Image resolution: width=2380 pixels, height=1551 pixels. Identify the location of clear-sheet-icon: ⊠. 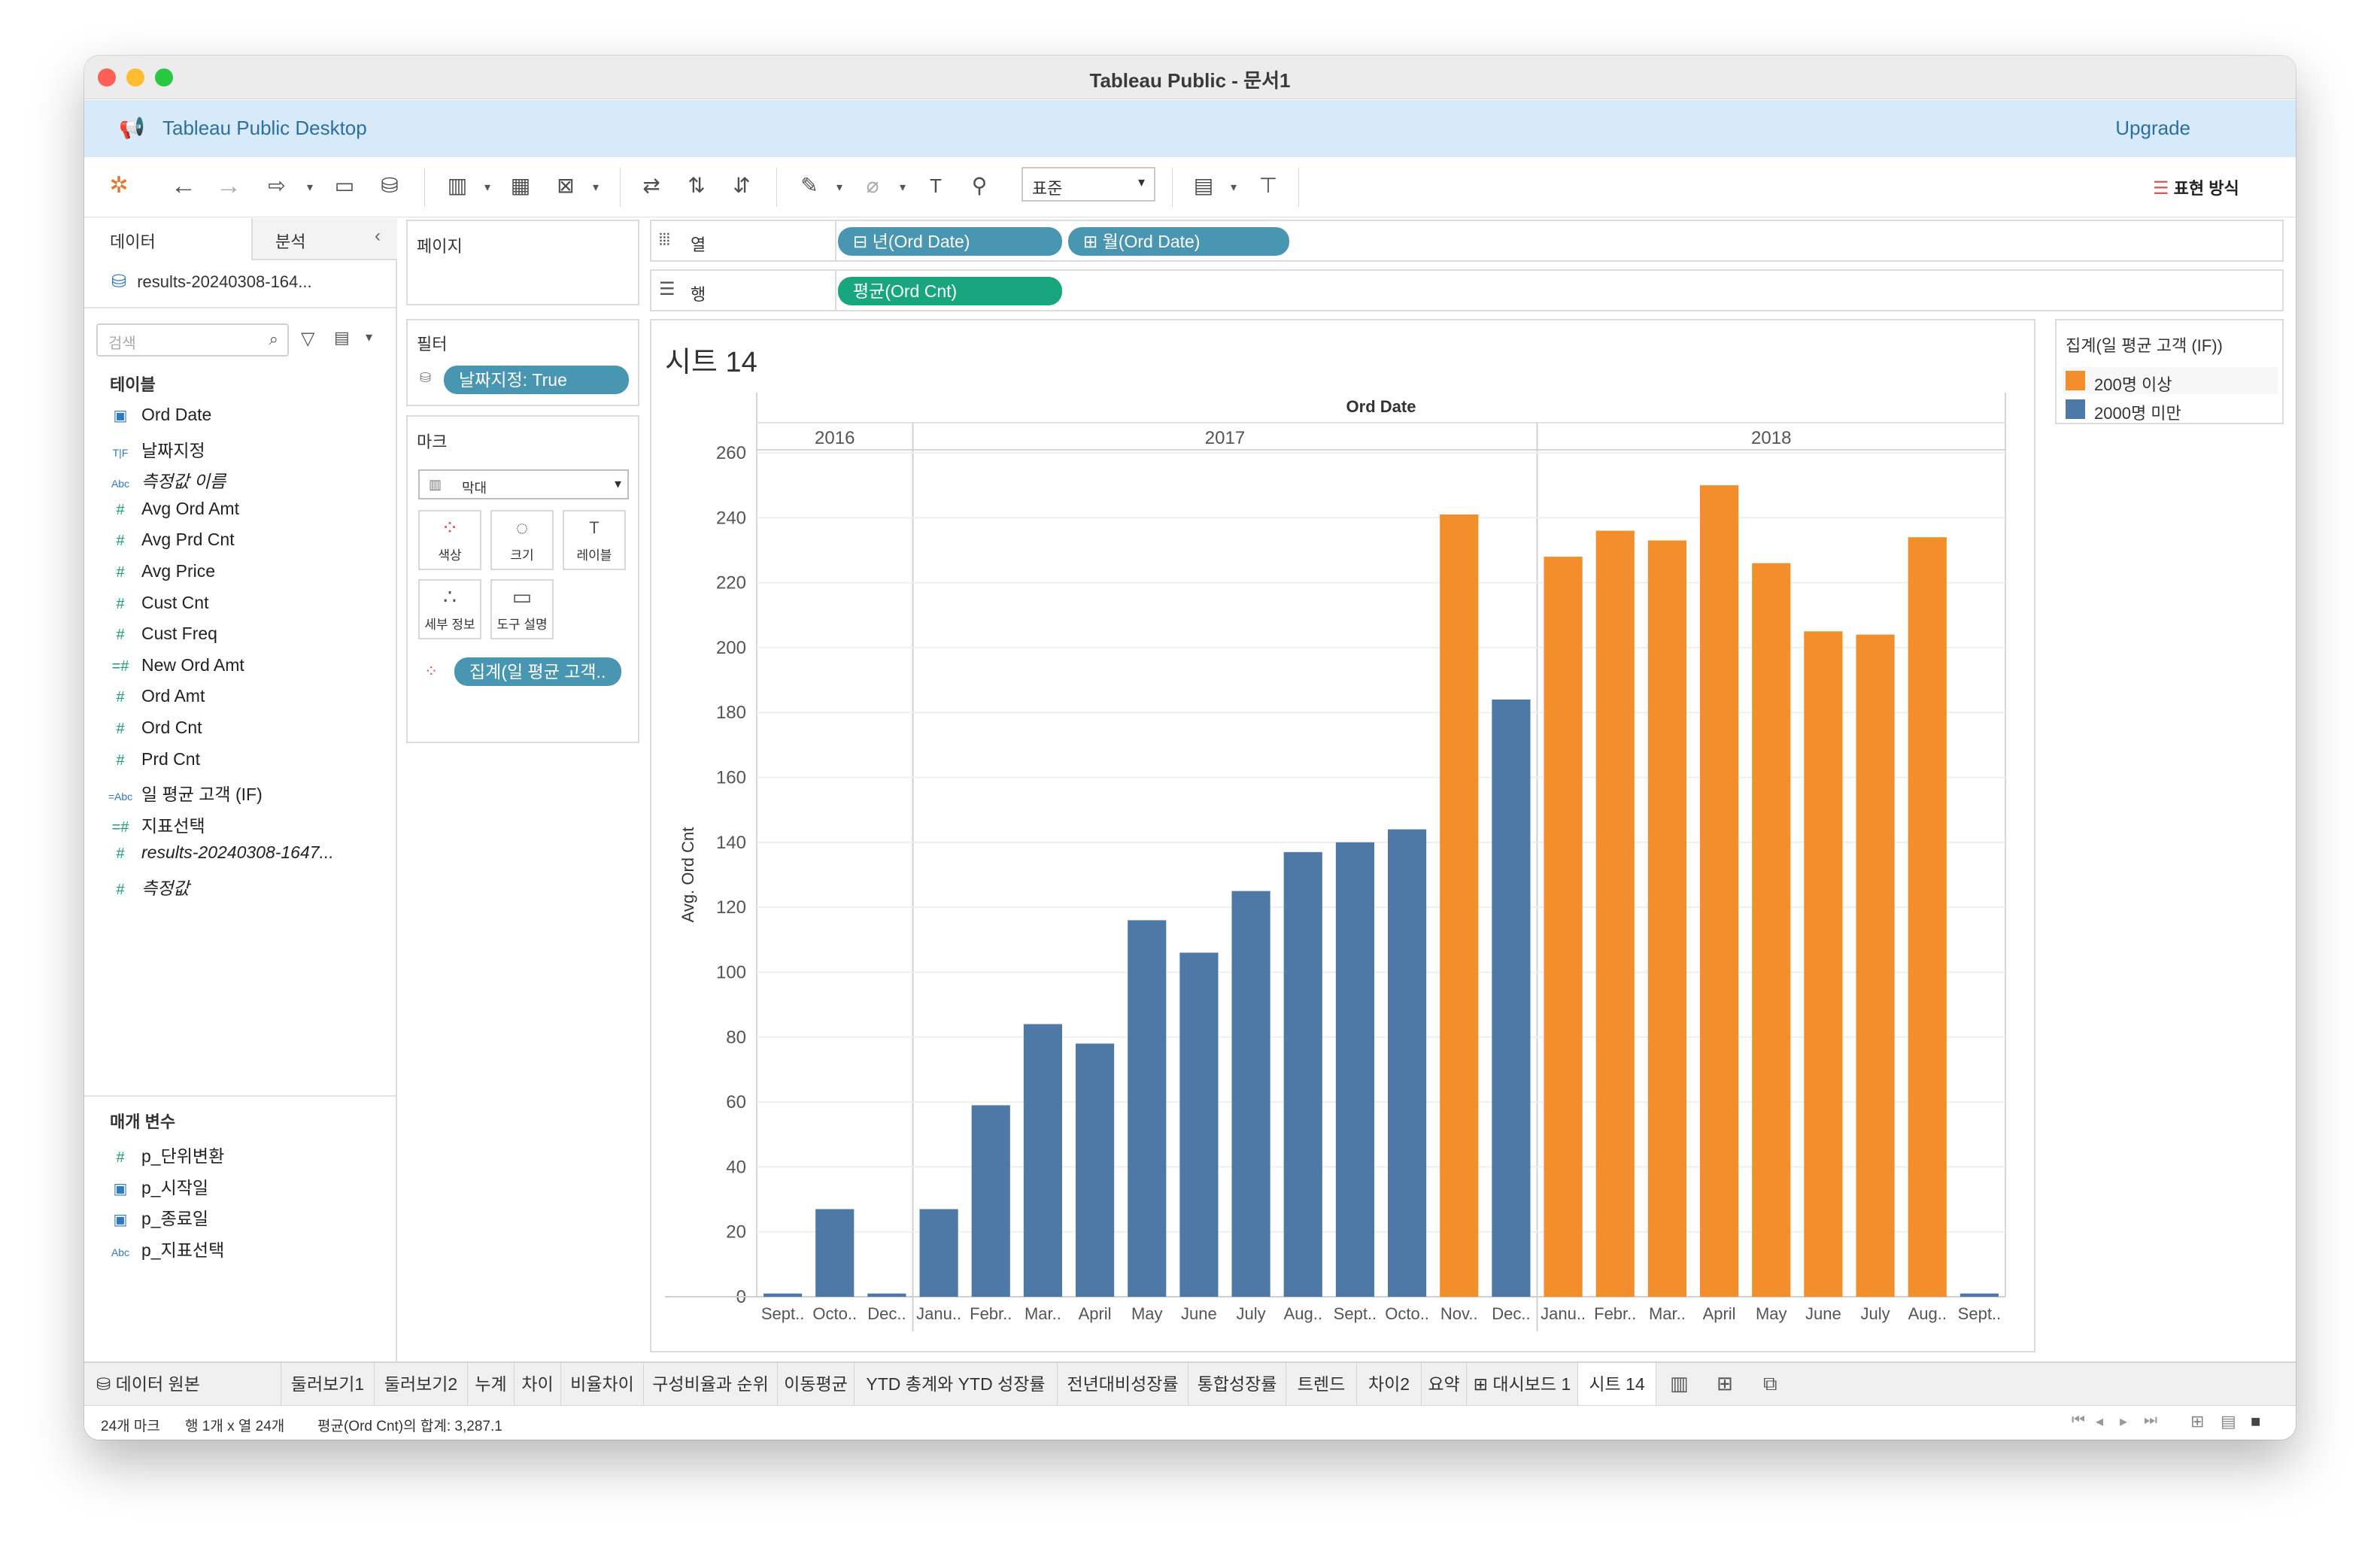
(566, 186).